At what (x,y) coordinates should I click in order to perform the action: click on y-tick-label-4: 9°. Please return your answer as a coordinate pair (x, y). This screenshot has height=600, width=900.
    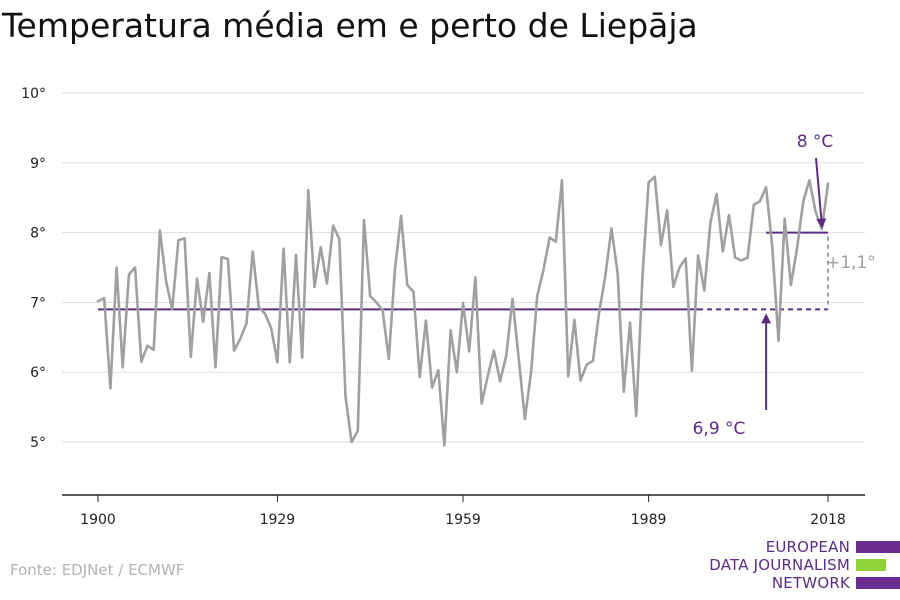
    Looking at the image, I should click on (38, 164).